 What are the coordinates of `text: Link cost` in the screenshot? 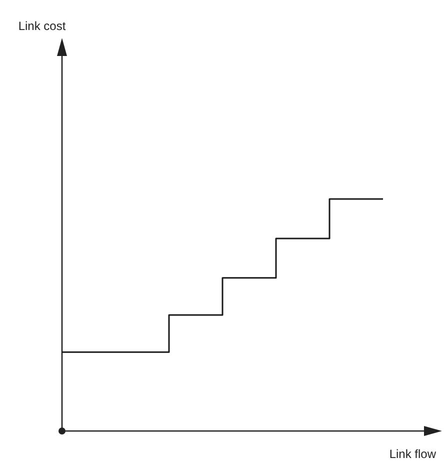 It's located at (42, 26).